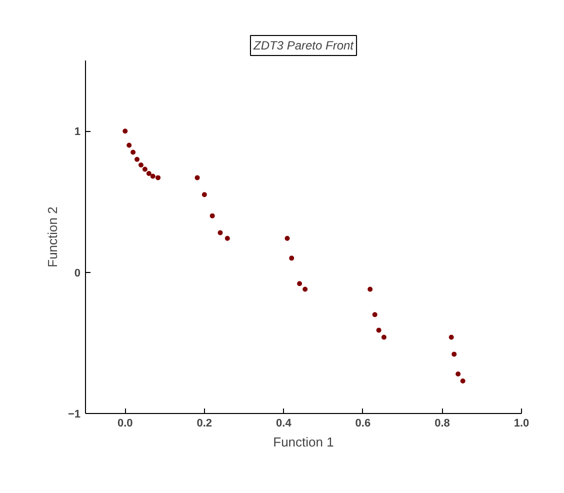 Image resolution: width=564 pixels, height=493 pixels. I want to click on x-tick-label: 0.4, so click(284, 424).